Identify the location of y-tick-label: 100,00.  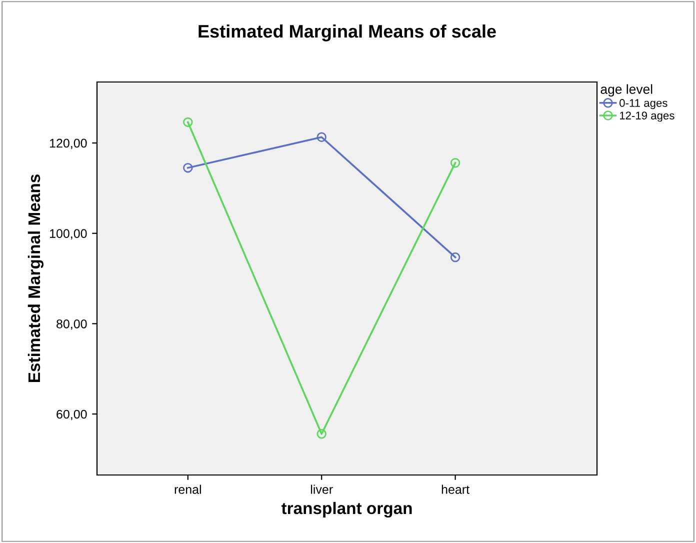
(68, 234).